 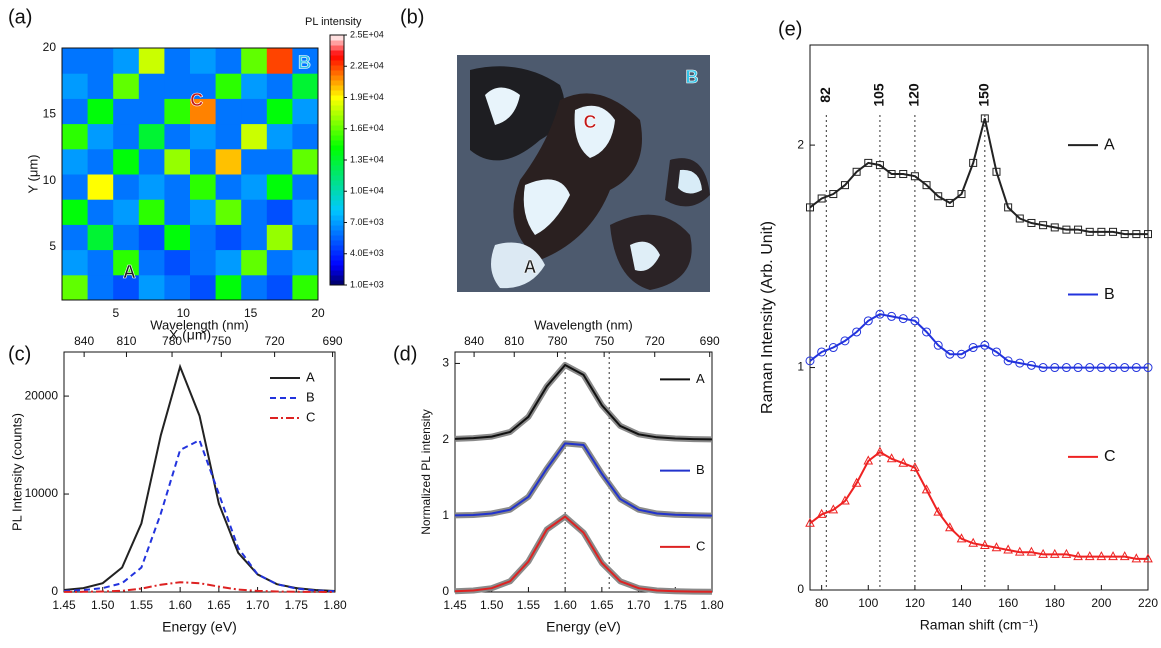 I want to click on colorbar-tick-label: 7.0E+03, so click(x=367, y=222).